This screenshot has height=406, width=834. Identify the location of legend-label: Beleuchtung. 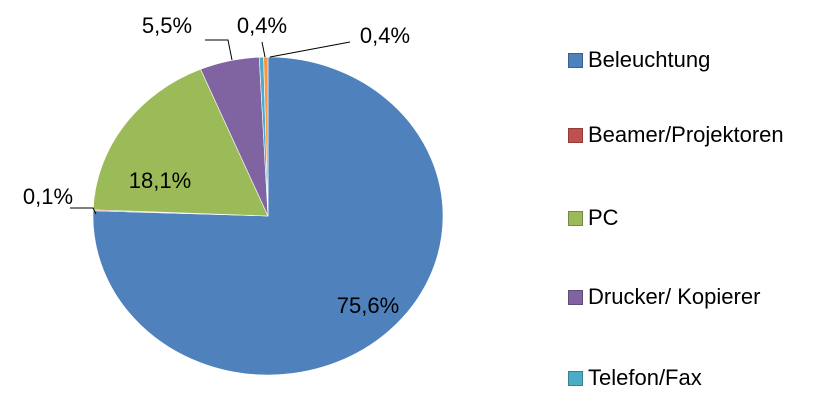
(649, 59).